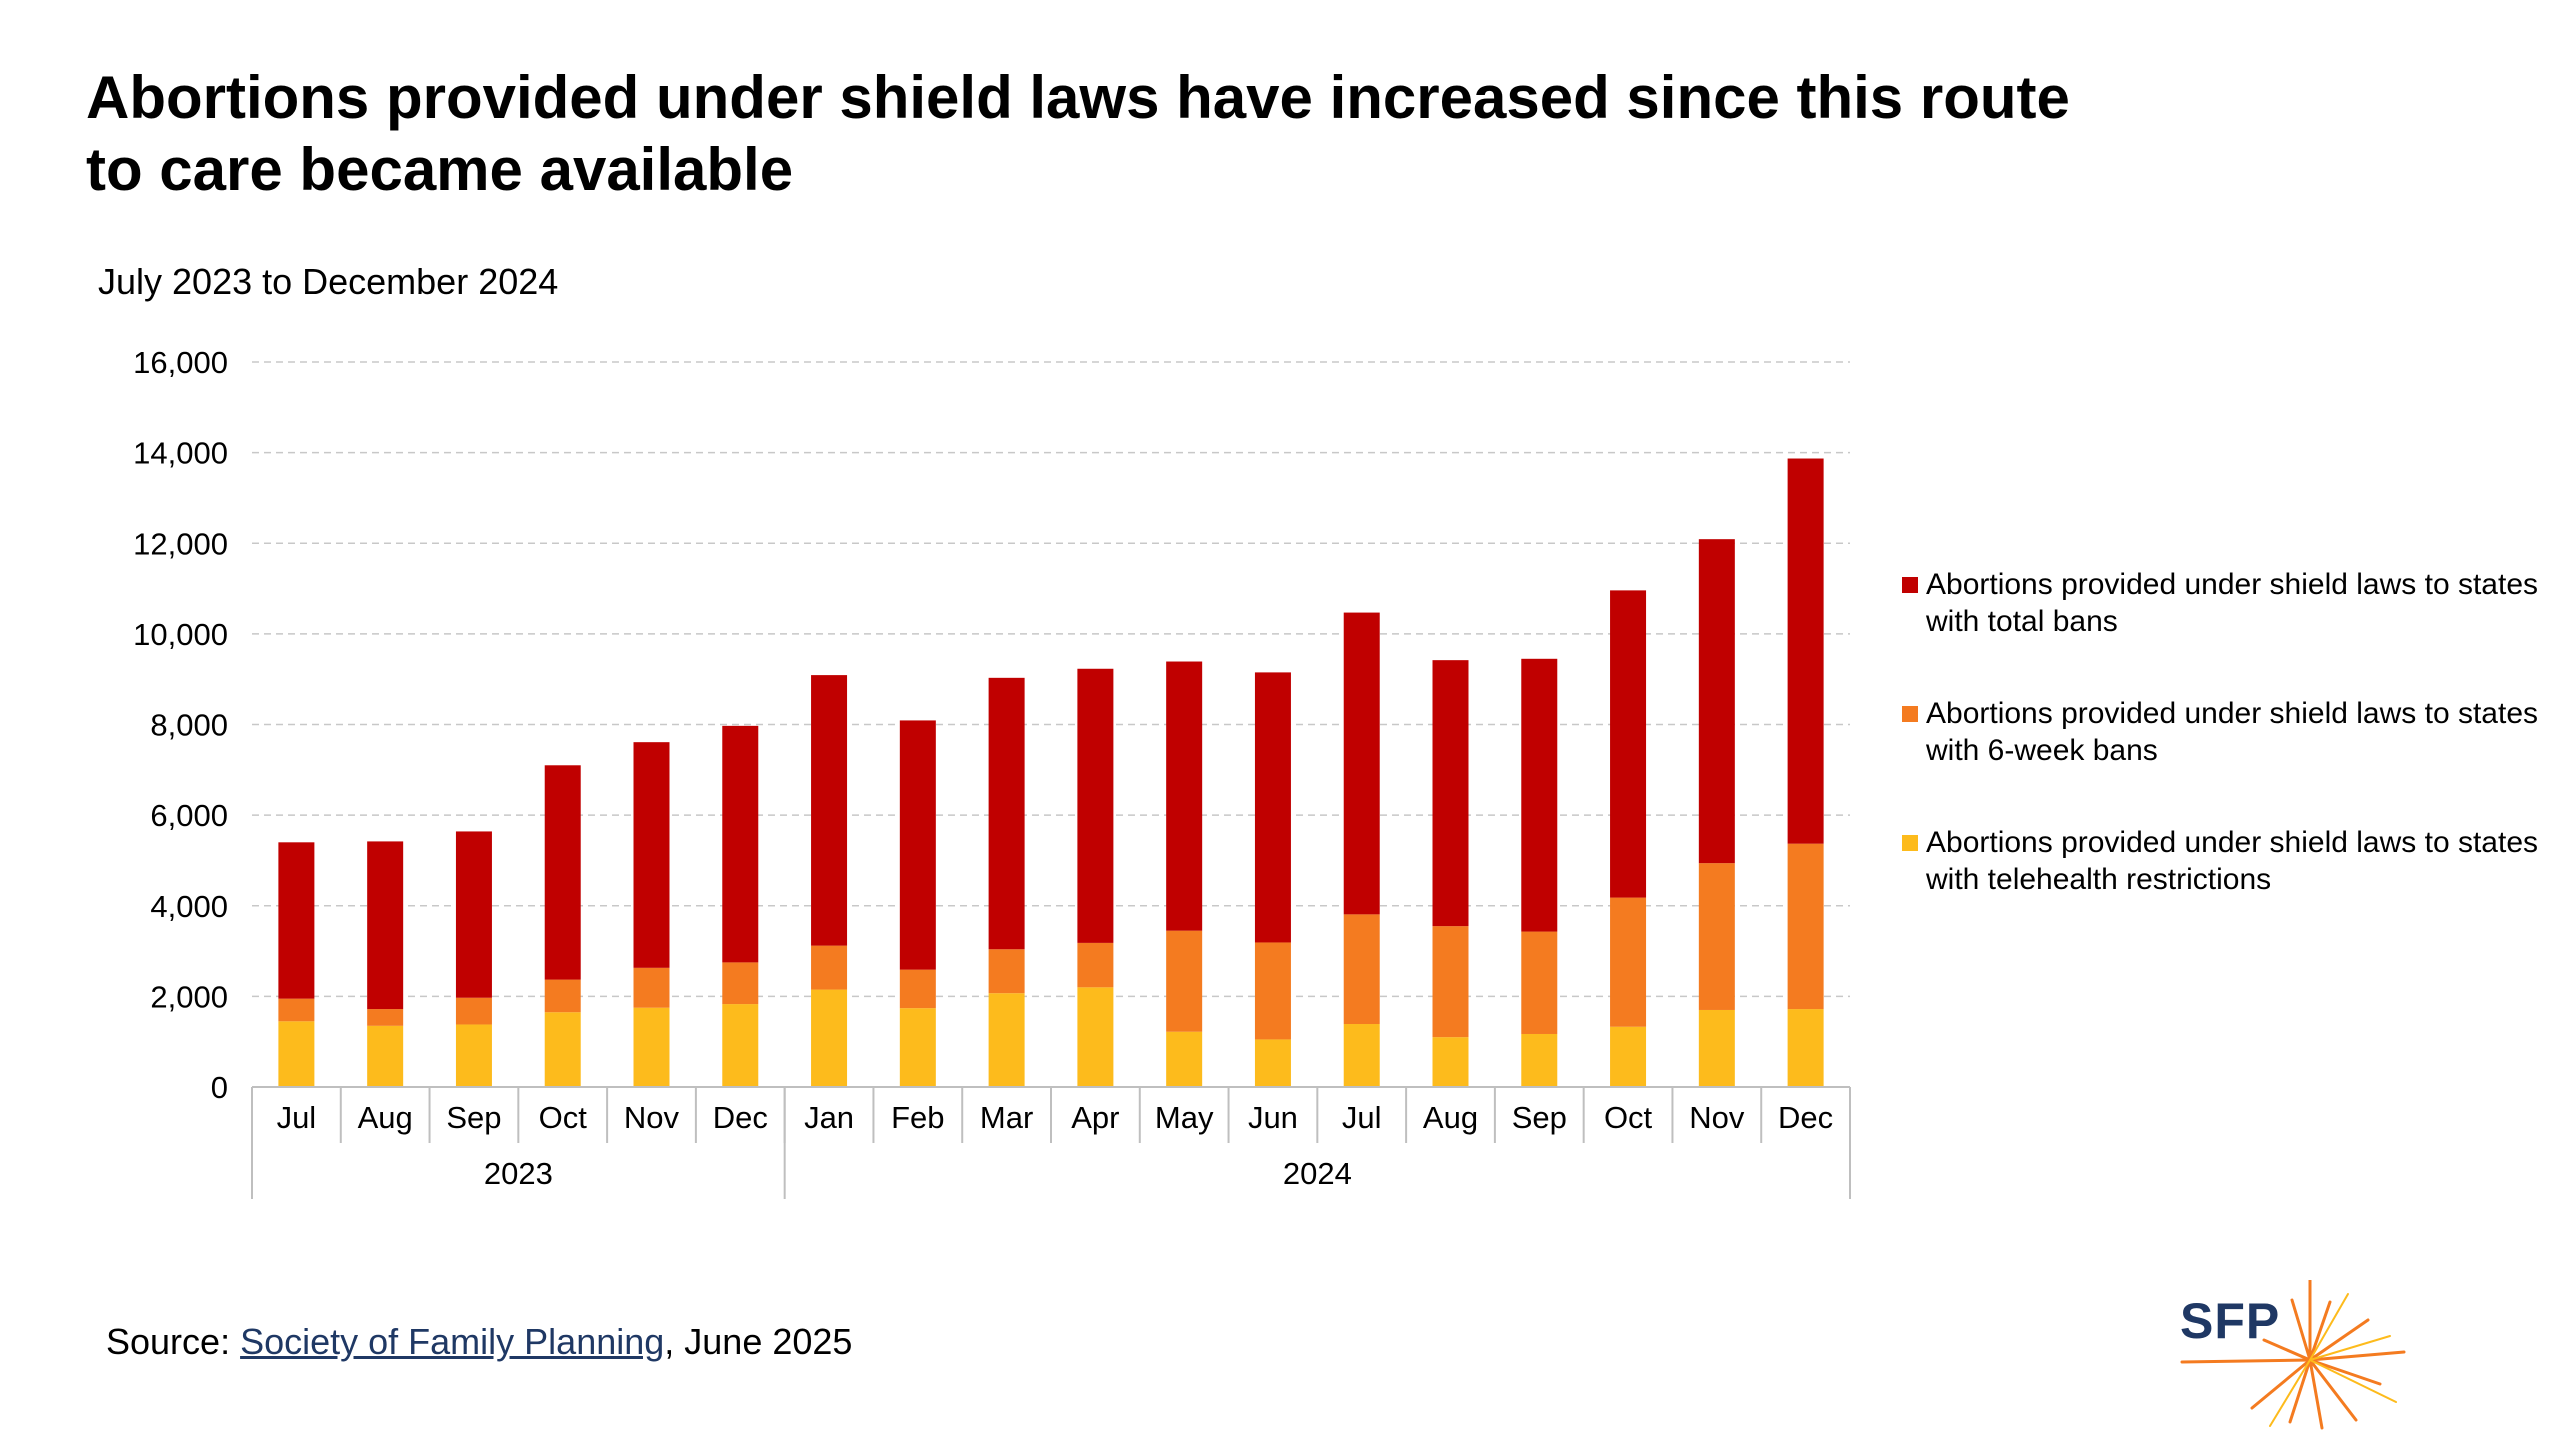  Describe the element at coordinates (180, 634) in the screenshot. I see `y-tick-label: 10,000` at that location.